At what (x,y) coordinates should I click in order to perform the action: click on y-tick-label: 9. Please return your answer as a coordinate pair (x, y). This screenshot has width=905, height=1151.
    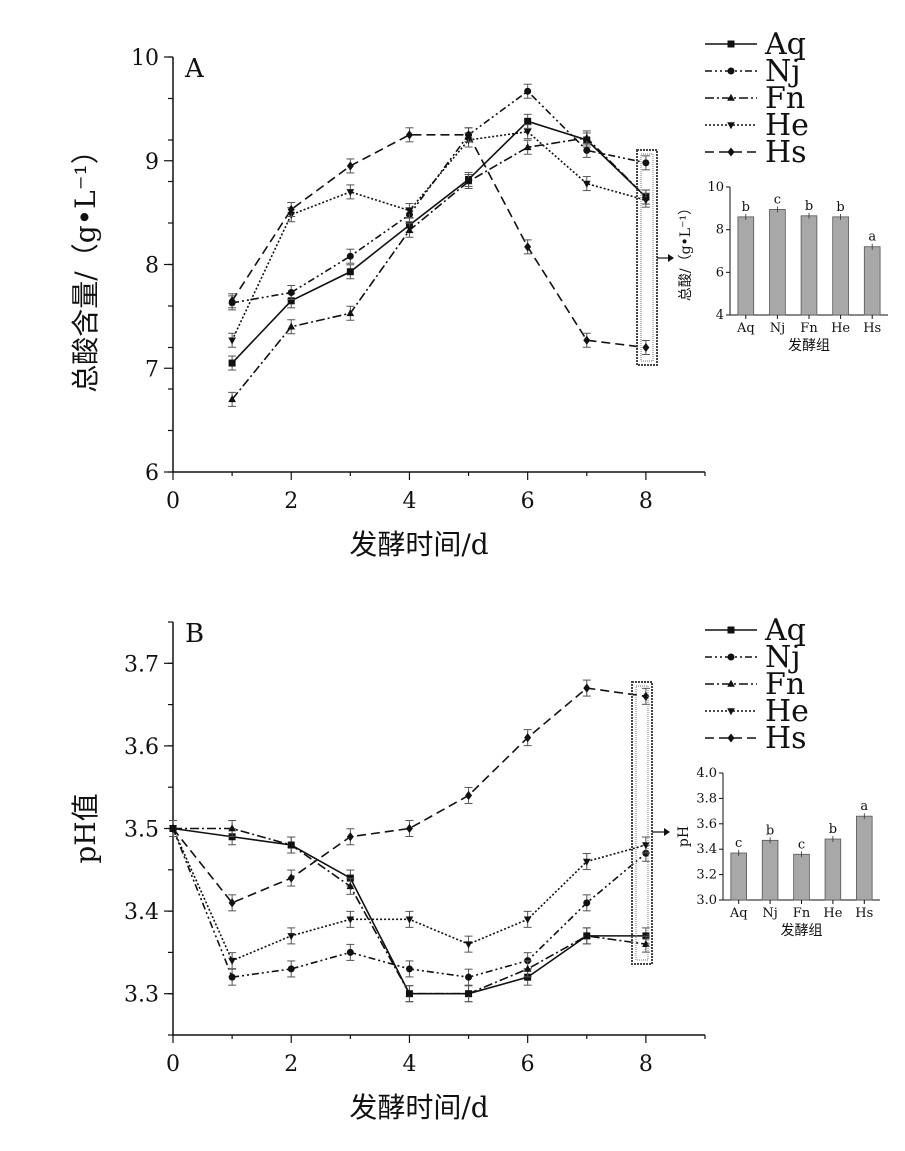
    Looking at the image, I should click on (152, 162).